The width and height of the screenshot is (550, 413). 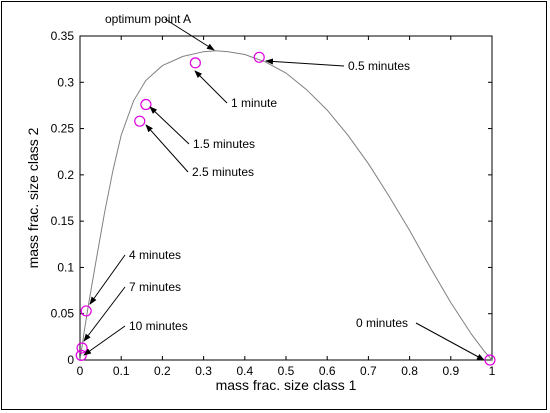 What do you see at coordinates (244, 371) in the screenshot?
I see `x-tick-label: 0.4` at bounding box center [244, 371].